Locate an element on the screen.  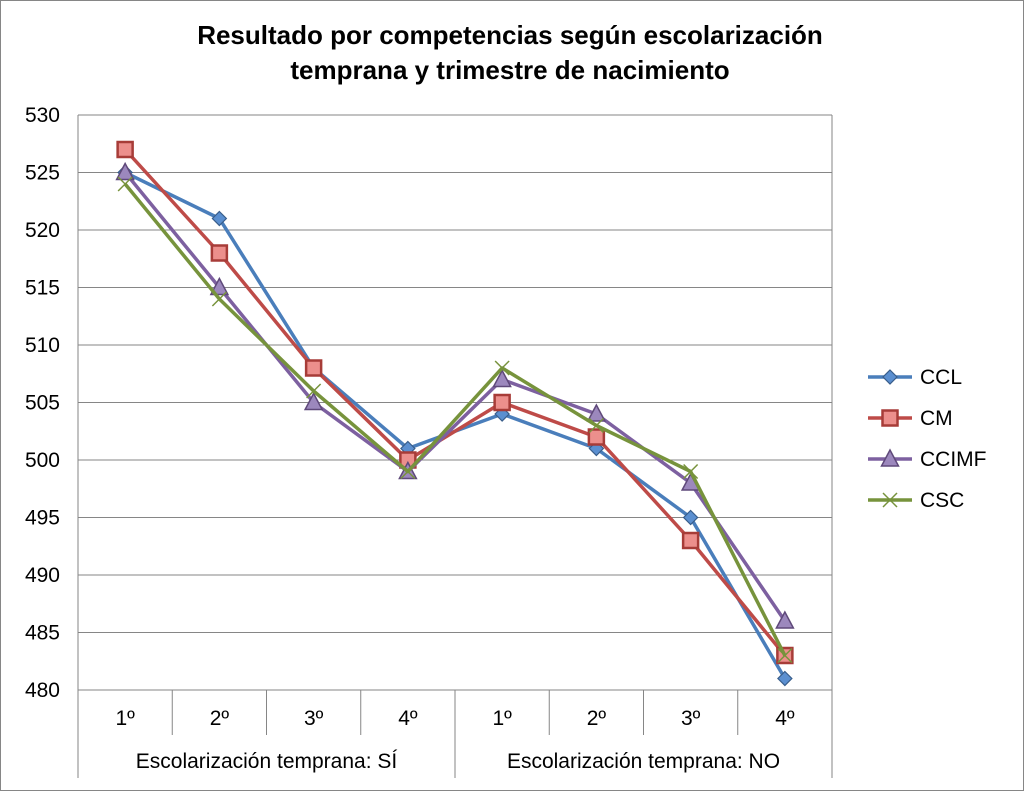
chart-title-line-2: temprana y trimestre de nacimiento is located at coordinates (509, 70).